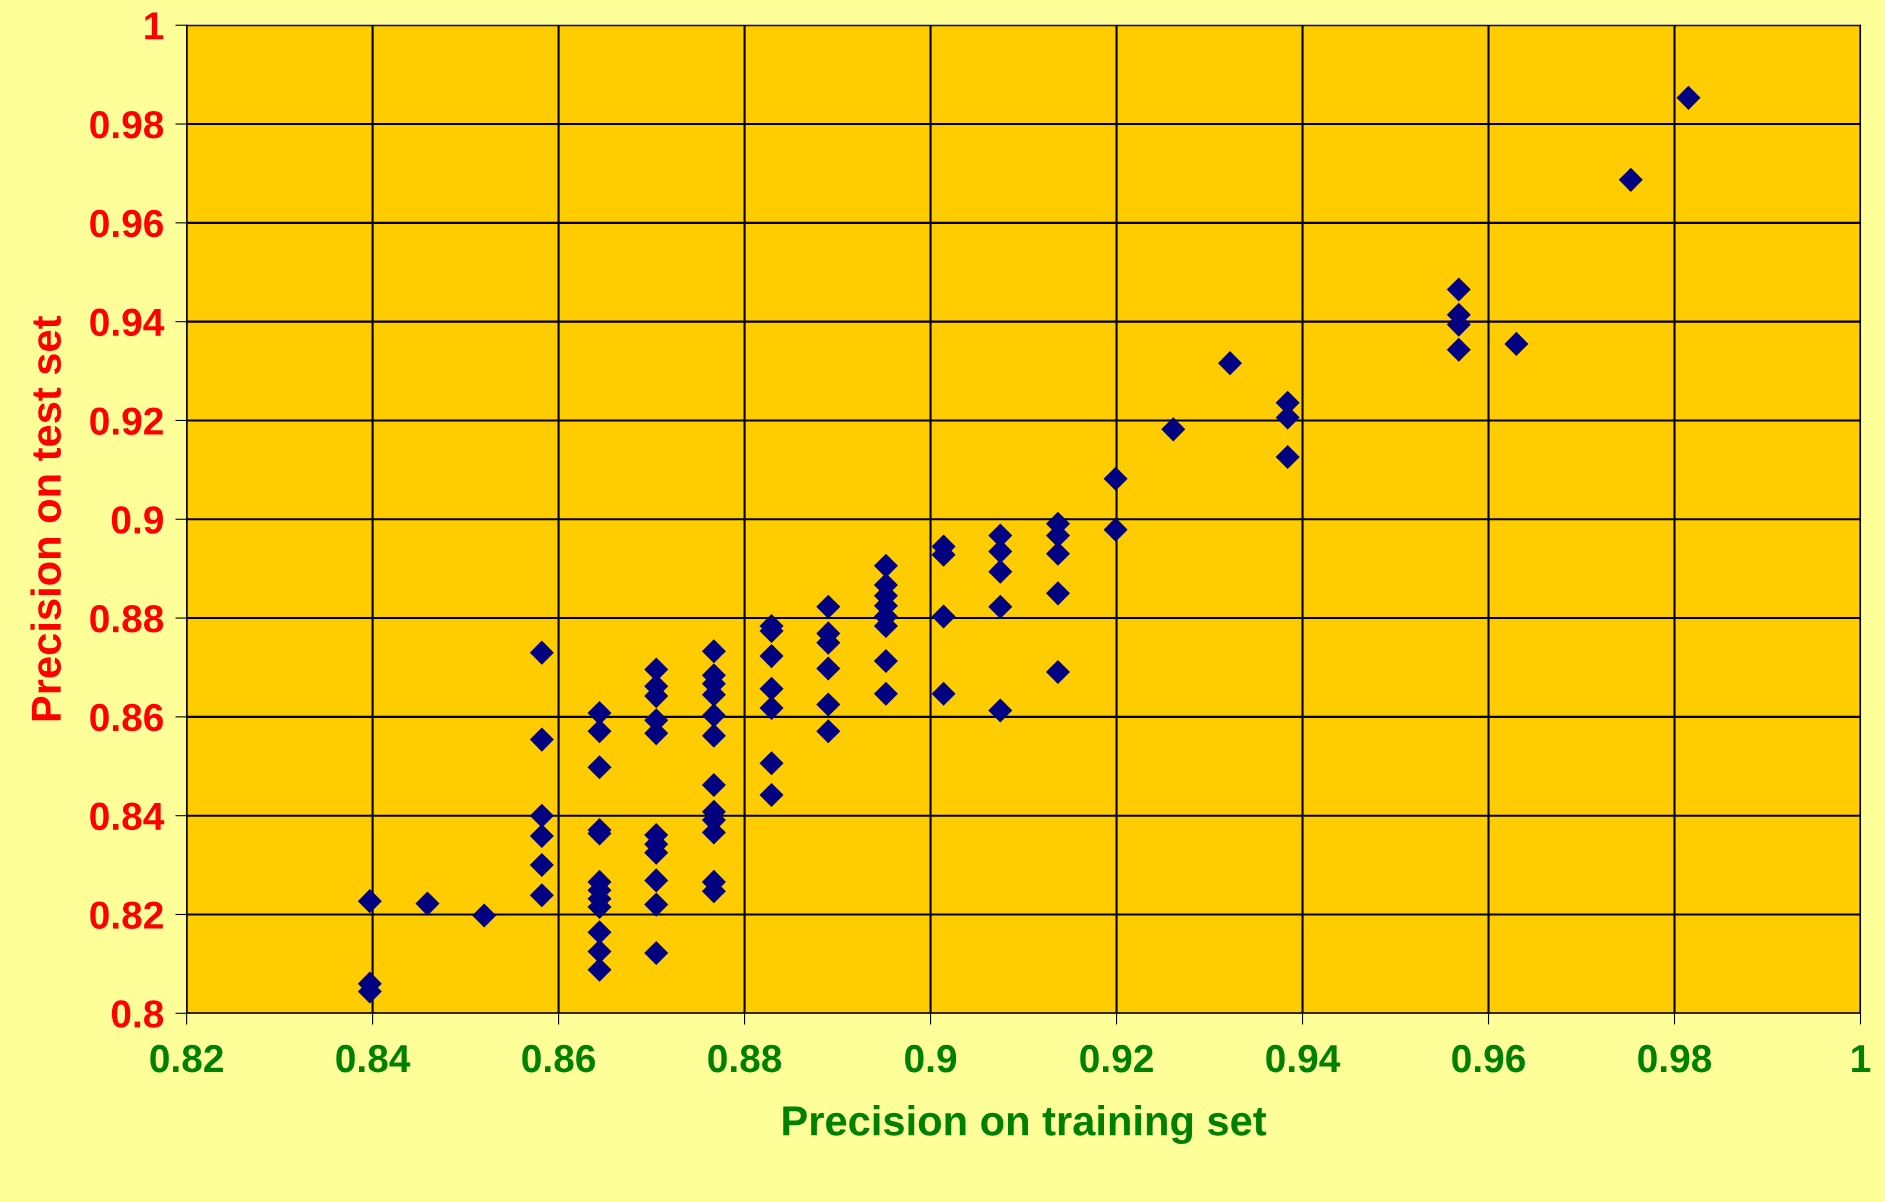 This screenshot has height=1202, width=1885. What do you see at coordinates (1303, 1058) in the screenshot?
I see `x-tick-label: 0.94` at bounding box center [1303, 1058].